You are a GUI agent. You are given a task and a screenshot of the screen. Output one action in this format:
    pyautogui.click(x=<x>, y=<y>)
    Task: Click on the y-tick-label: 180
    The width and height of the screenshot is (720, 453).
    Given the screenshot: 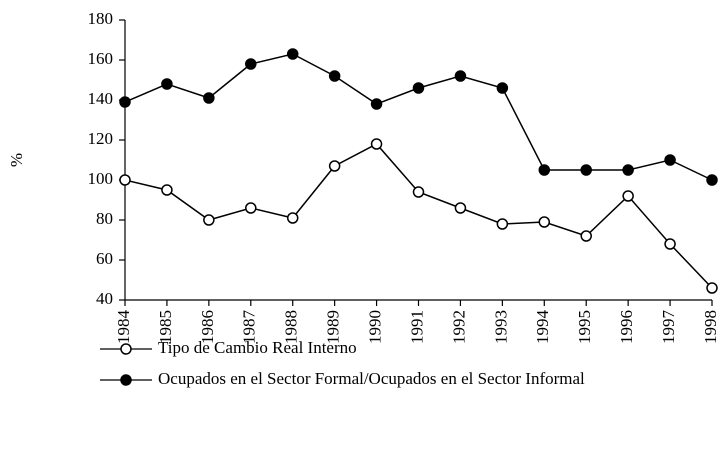 What is the action you would take?
    pyautogui.click(x=101, y=18)
    